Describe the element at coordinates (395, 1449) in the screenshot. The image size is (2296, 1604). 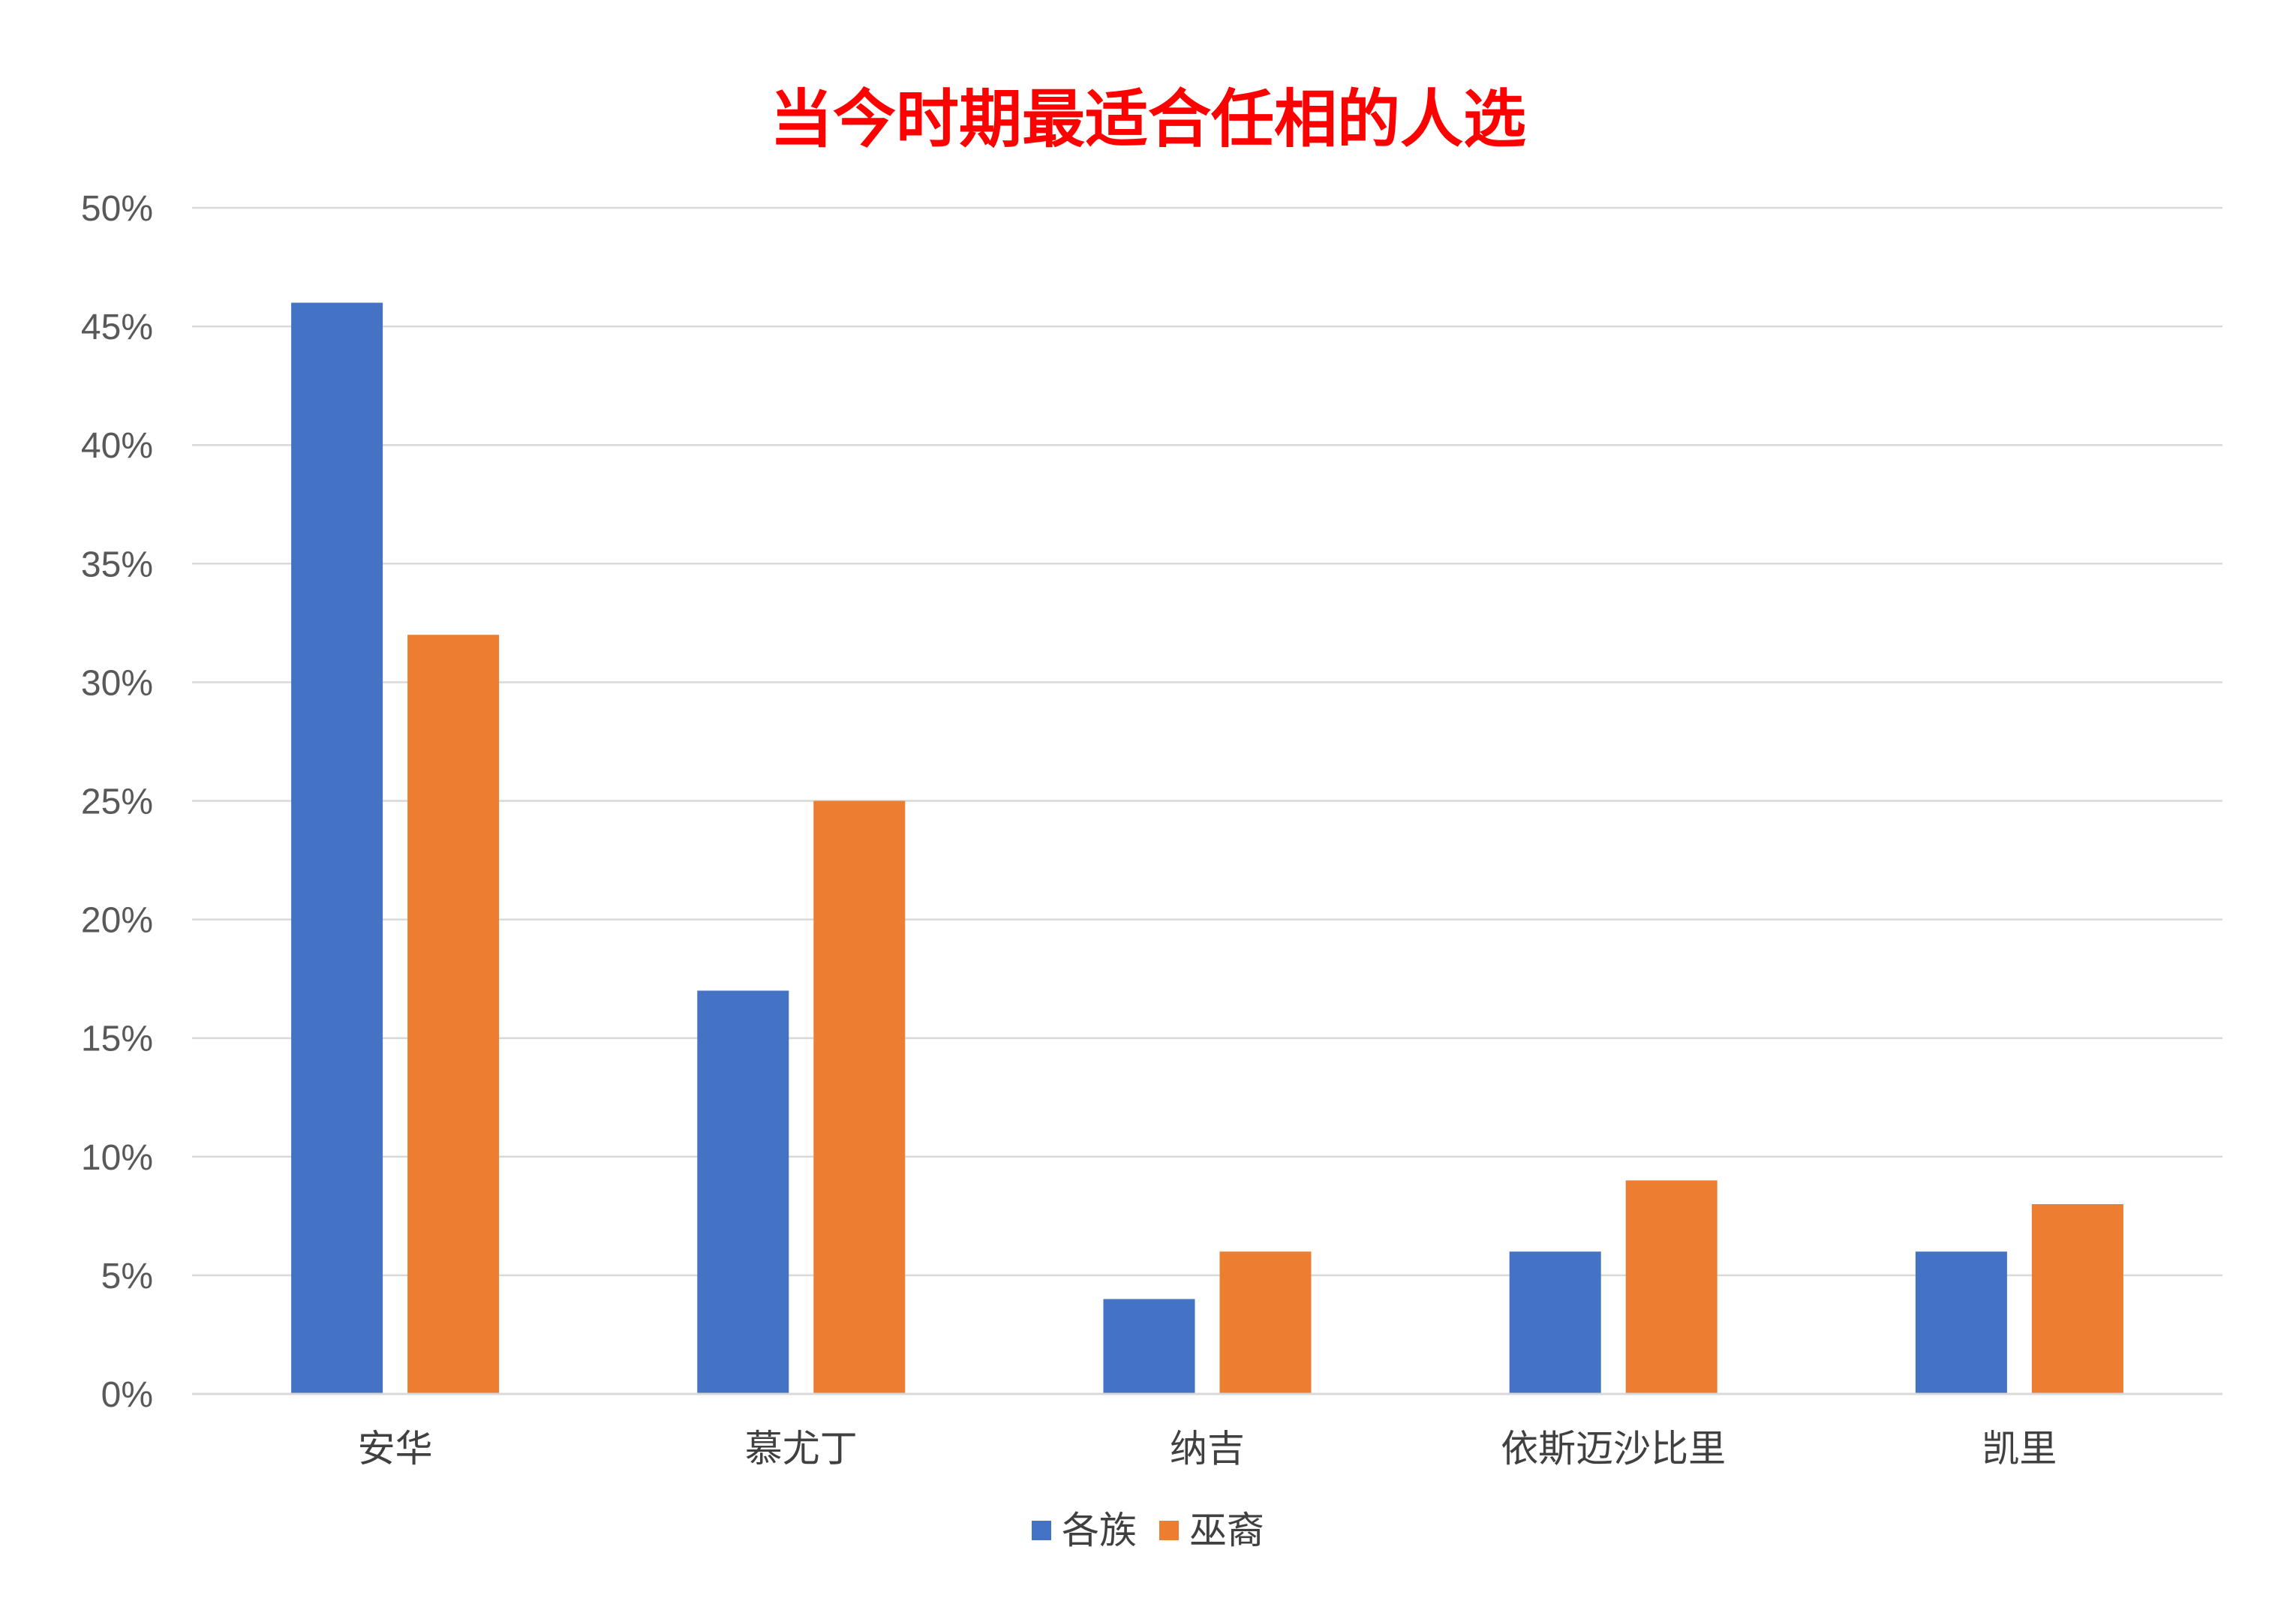
I see `x-category-label: 安华` at that location.